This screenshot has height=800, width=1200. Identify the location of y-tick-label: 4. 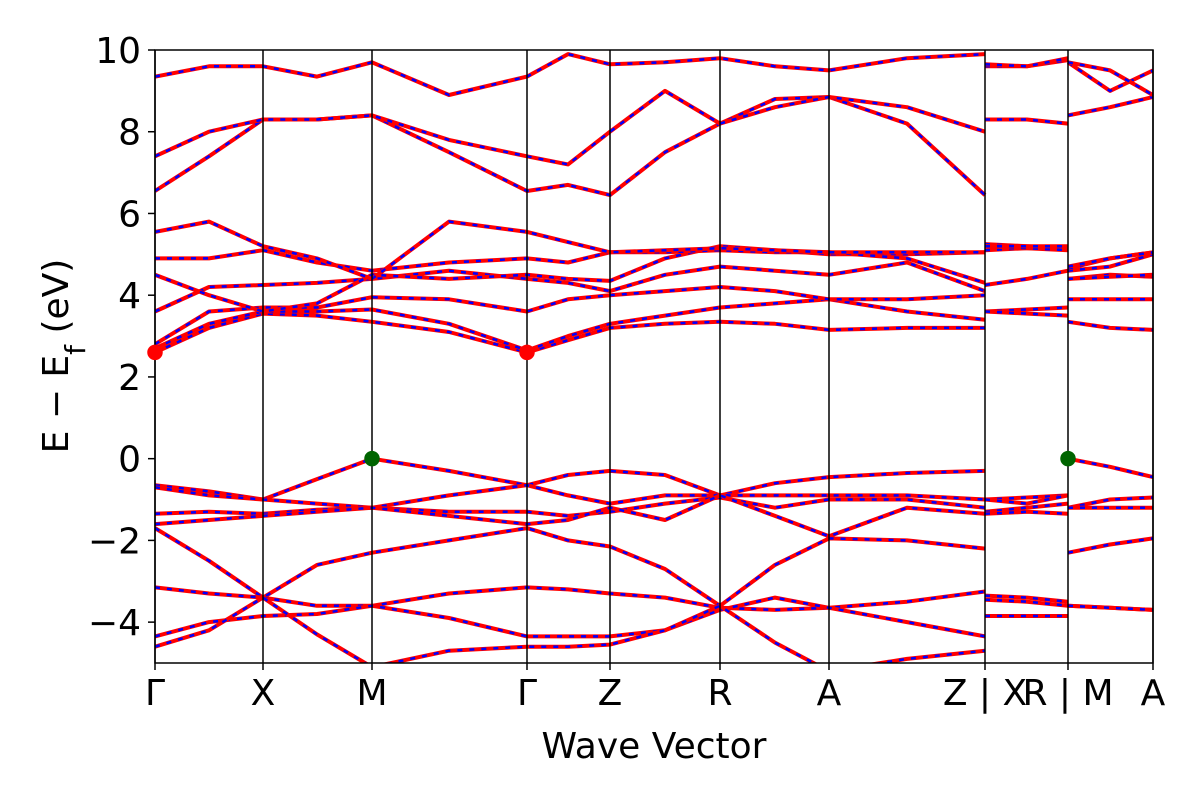
(129, 296).